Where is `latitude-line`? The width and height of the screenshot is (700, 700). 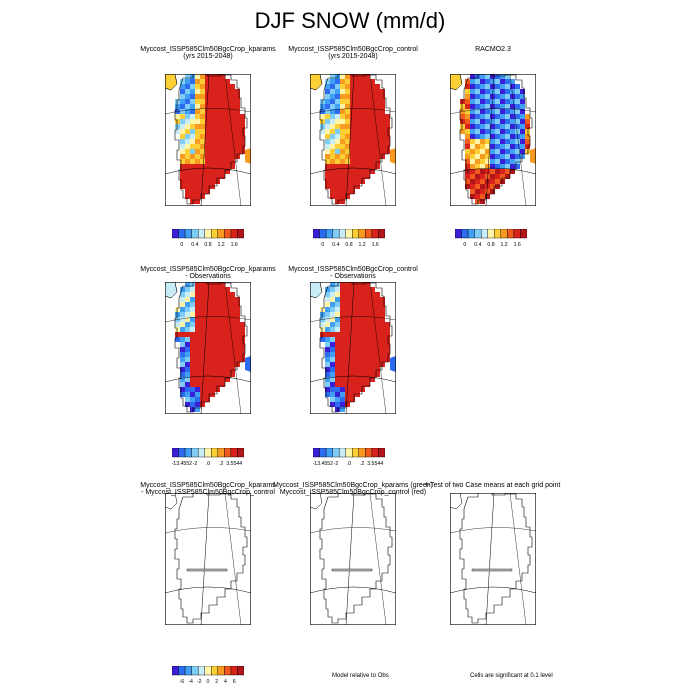
latitude-line is located at coordinates (493, 590).